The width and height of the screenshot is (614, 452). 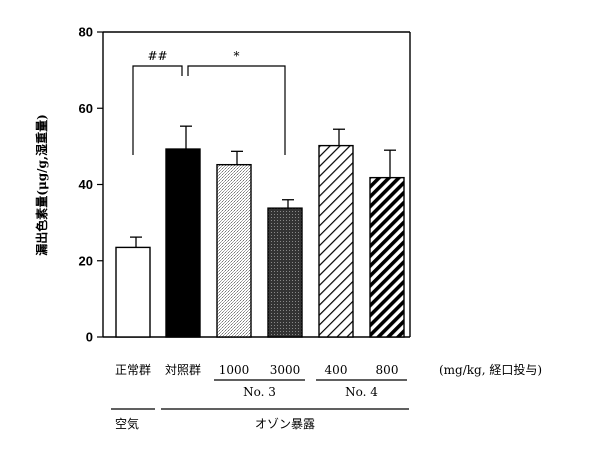 What do you see at coordinates (285, 424) in the screenshot?
I see `condition-label: オゾン暴露` at bounding box center [285, 424].